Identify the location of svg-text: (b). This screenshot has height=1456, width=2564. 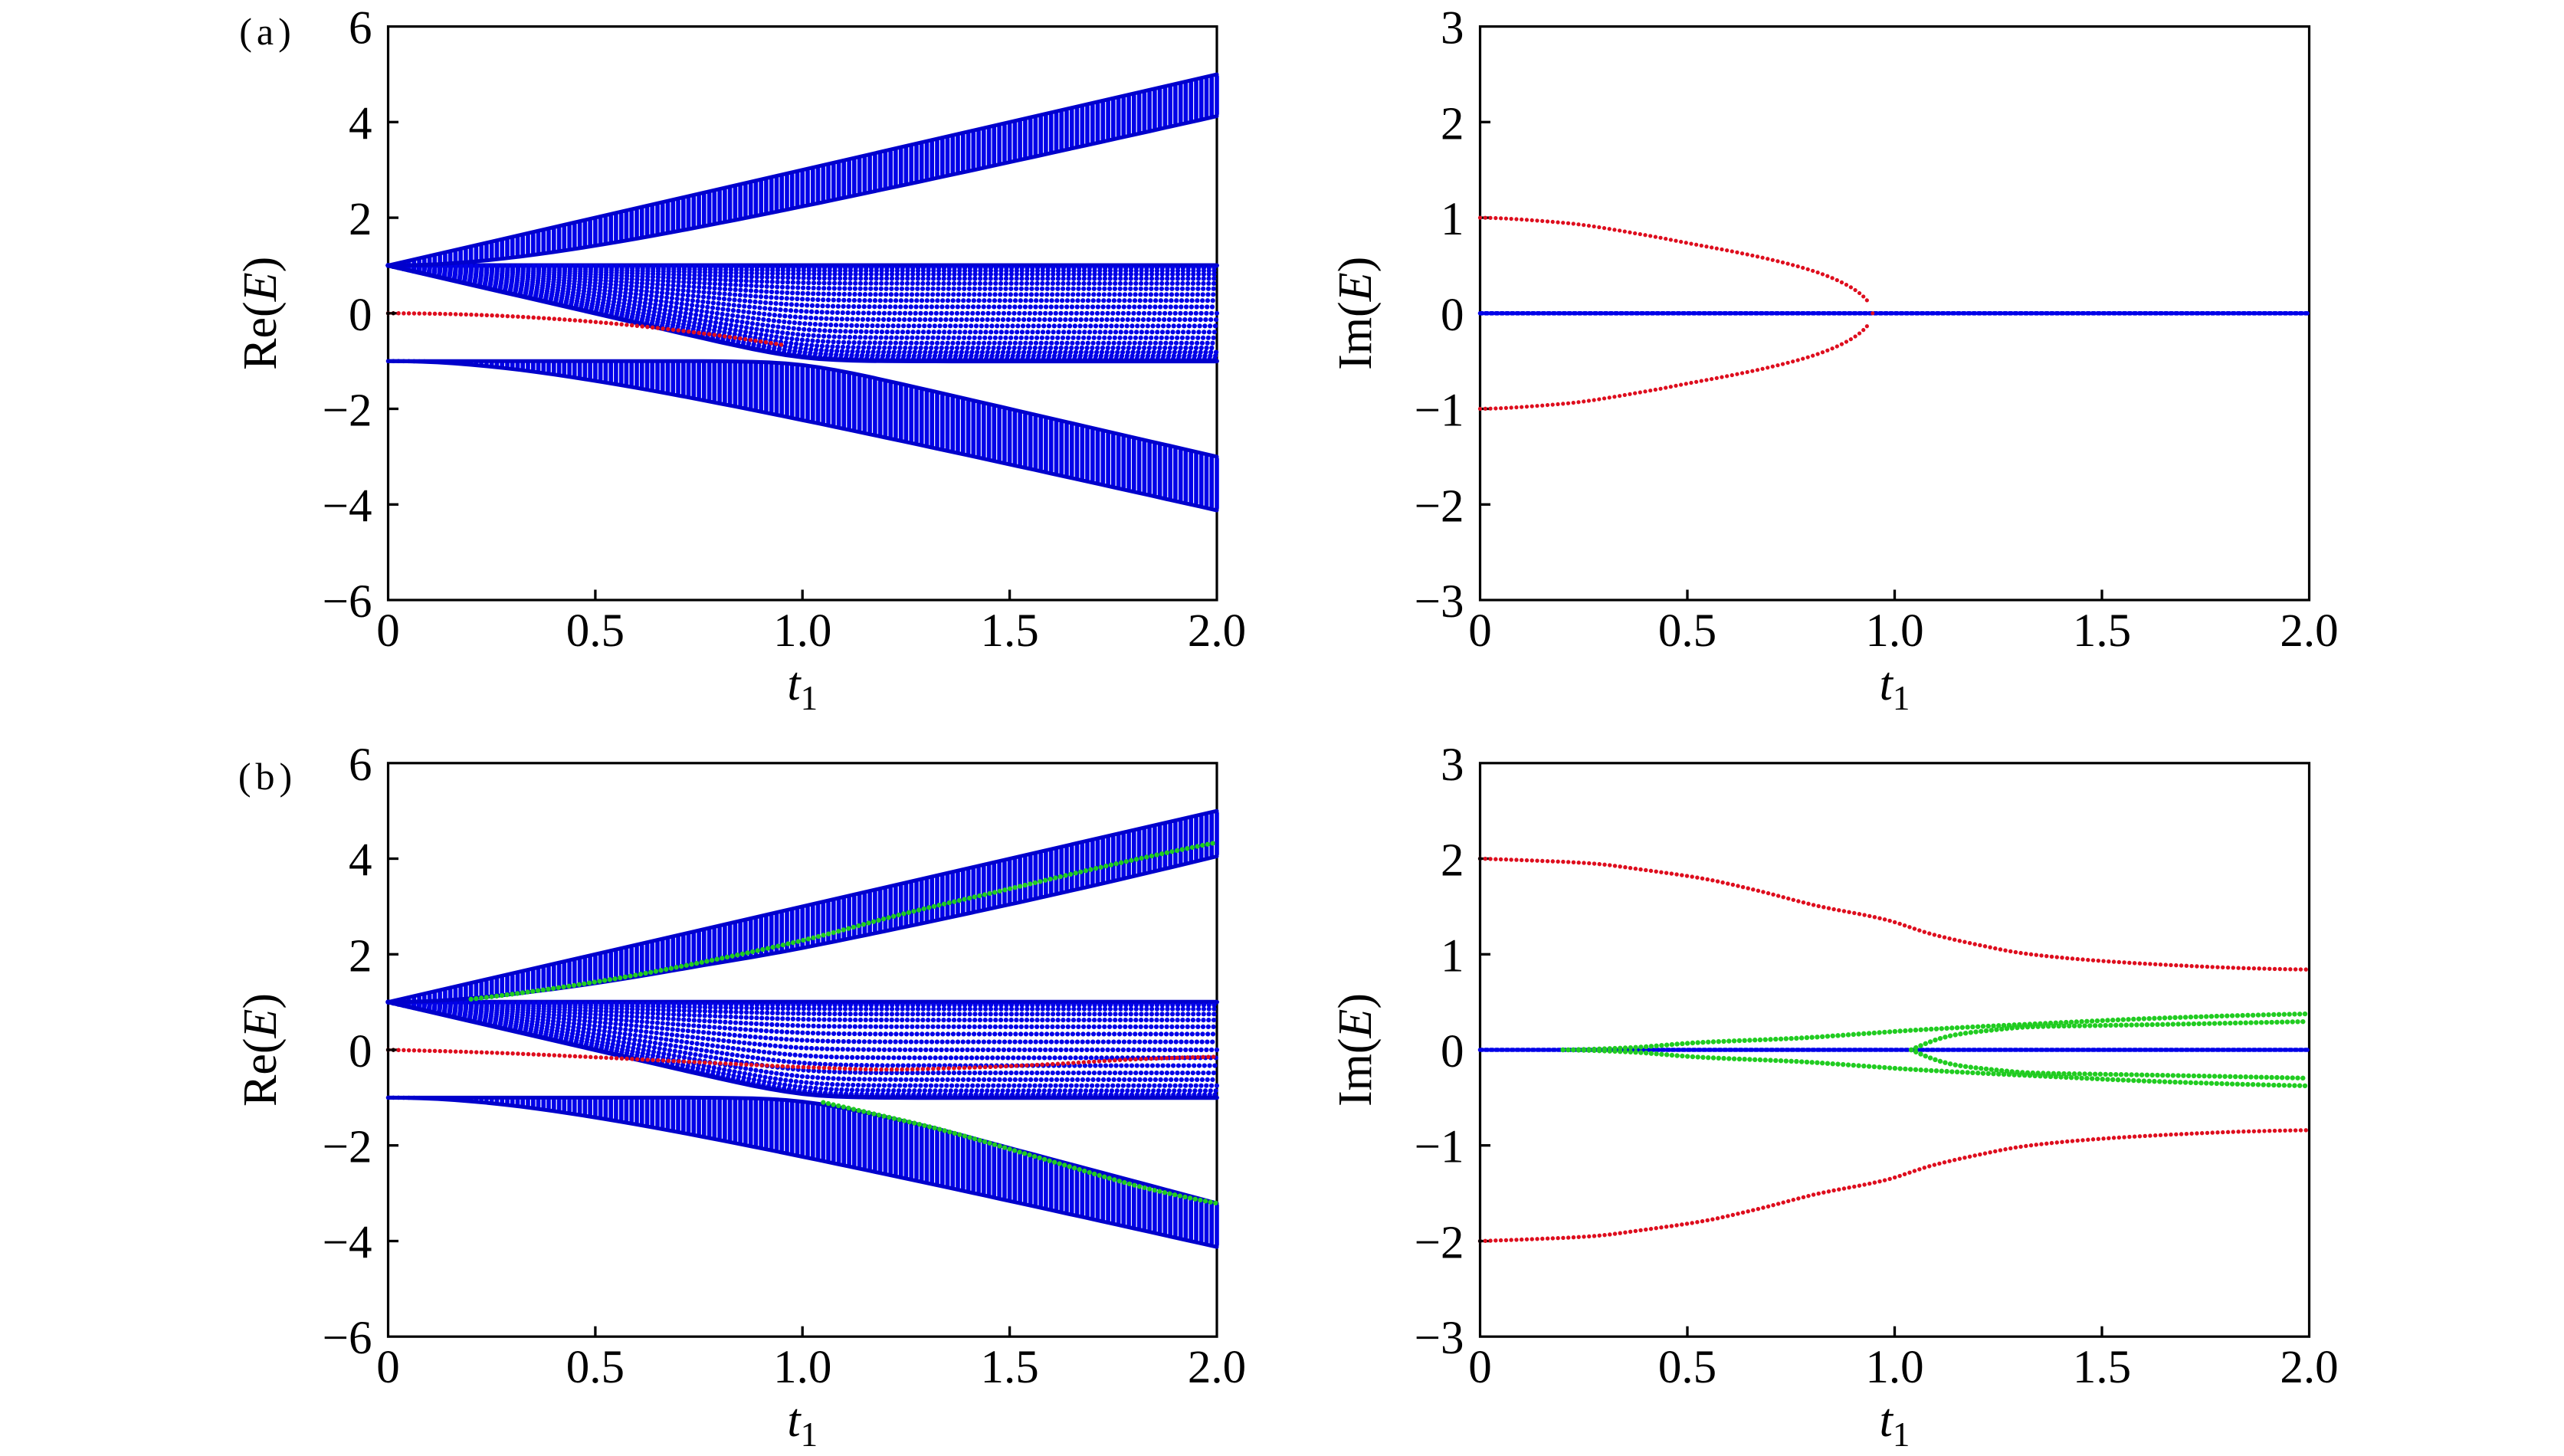
(267, 776).